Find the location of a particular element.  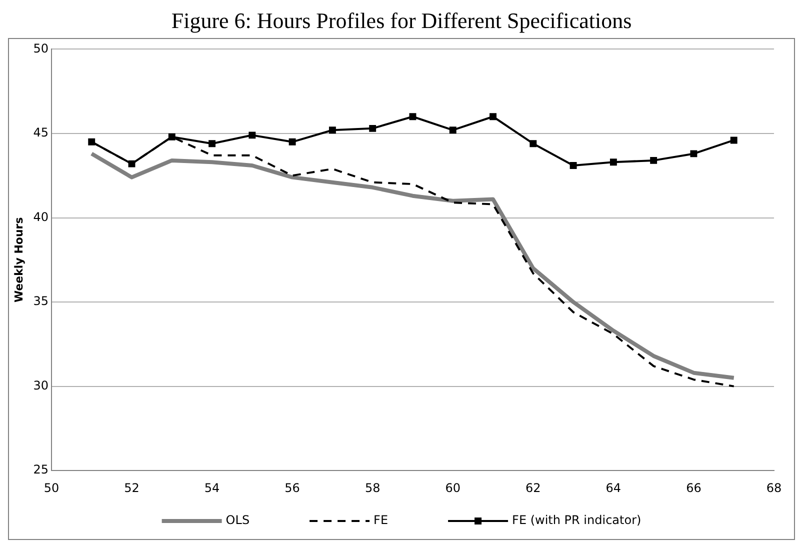

x-tick-label: 62 is located at coordinates (533, 487).